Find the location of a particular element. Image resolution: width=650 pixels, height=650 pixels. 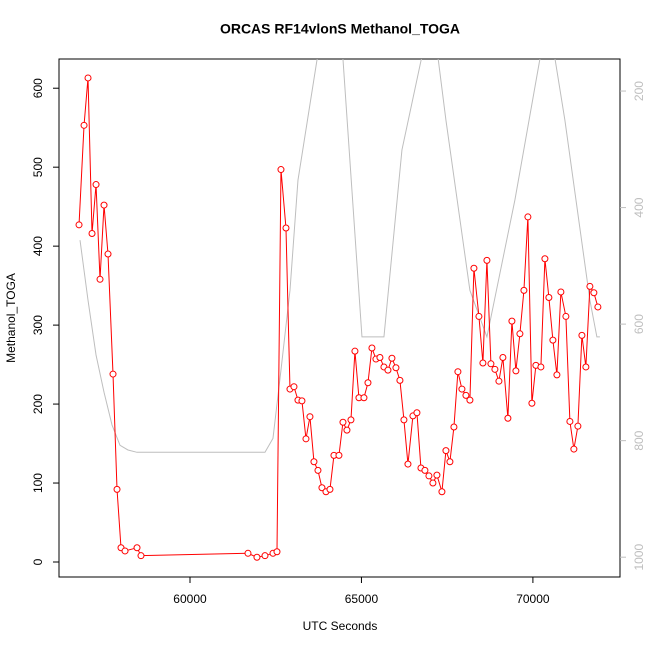

y-tick-label: 0 is located at coordinates (38, 561).